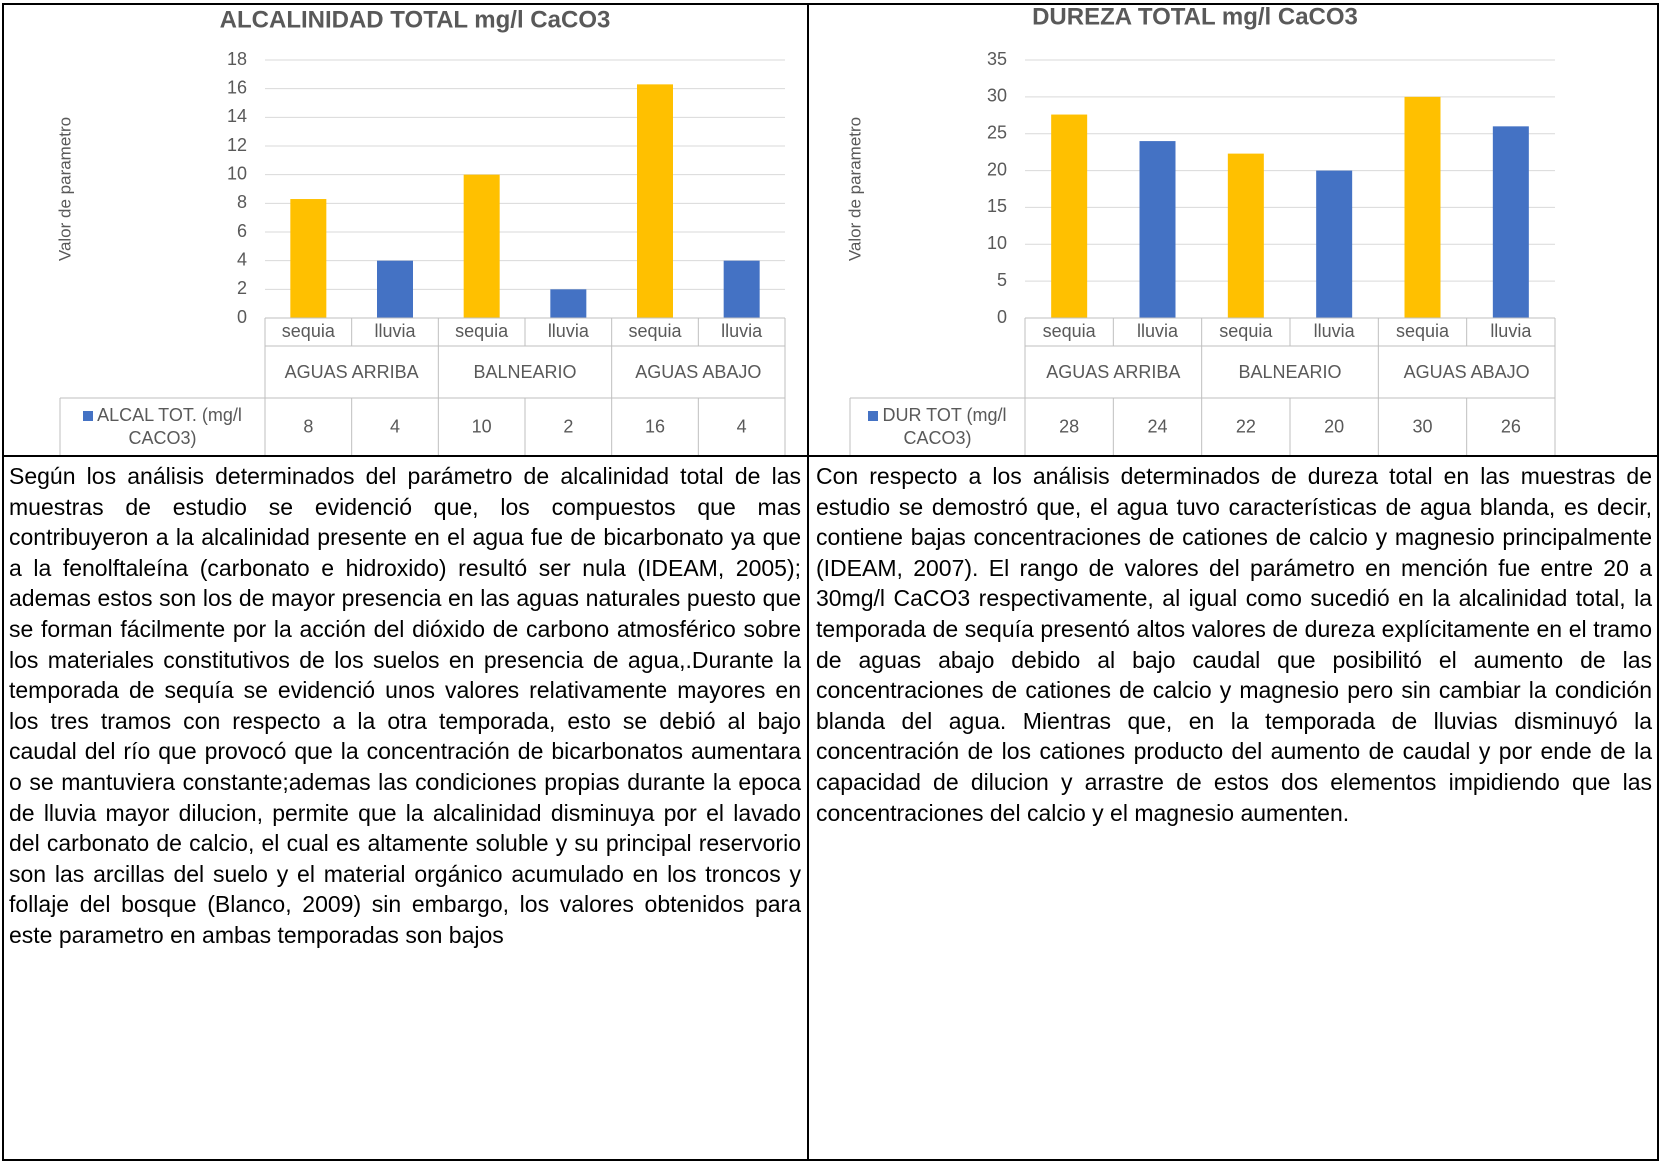 The height and width of the screenshot is (1162, 1661). I want to click on data-table-value: 22, so click(1246, 426).